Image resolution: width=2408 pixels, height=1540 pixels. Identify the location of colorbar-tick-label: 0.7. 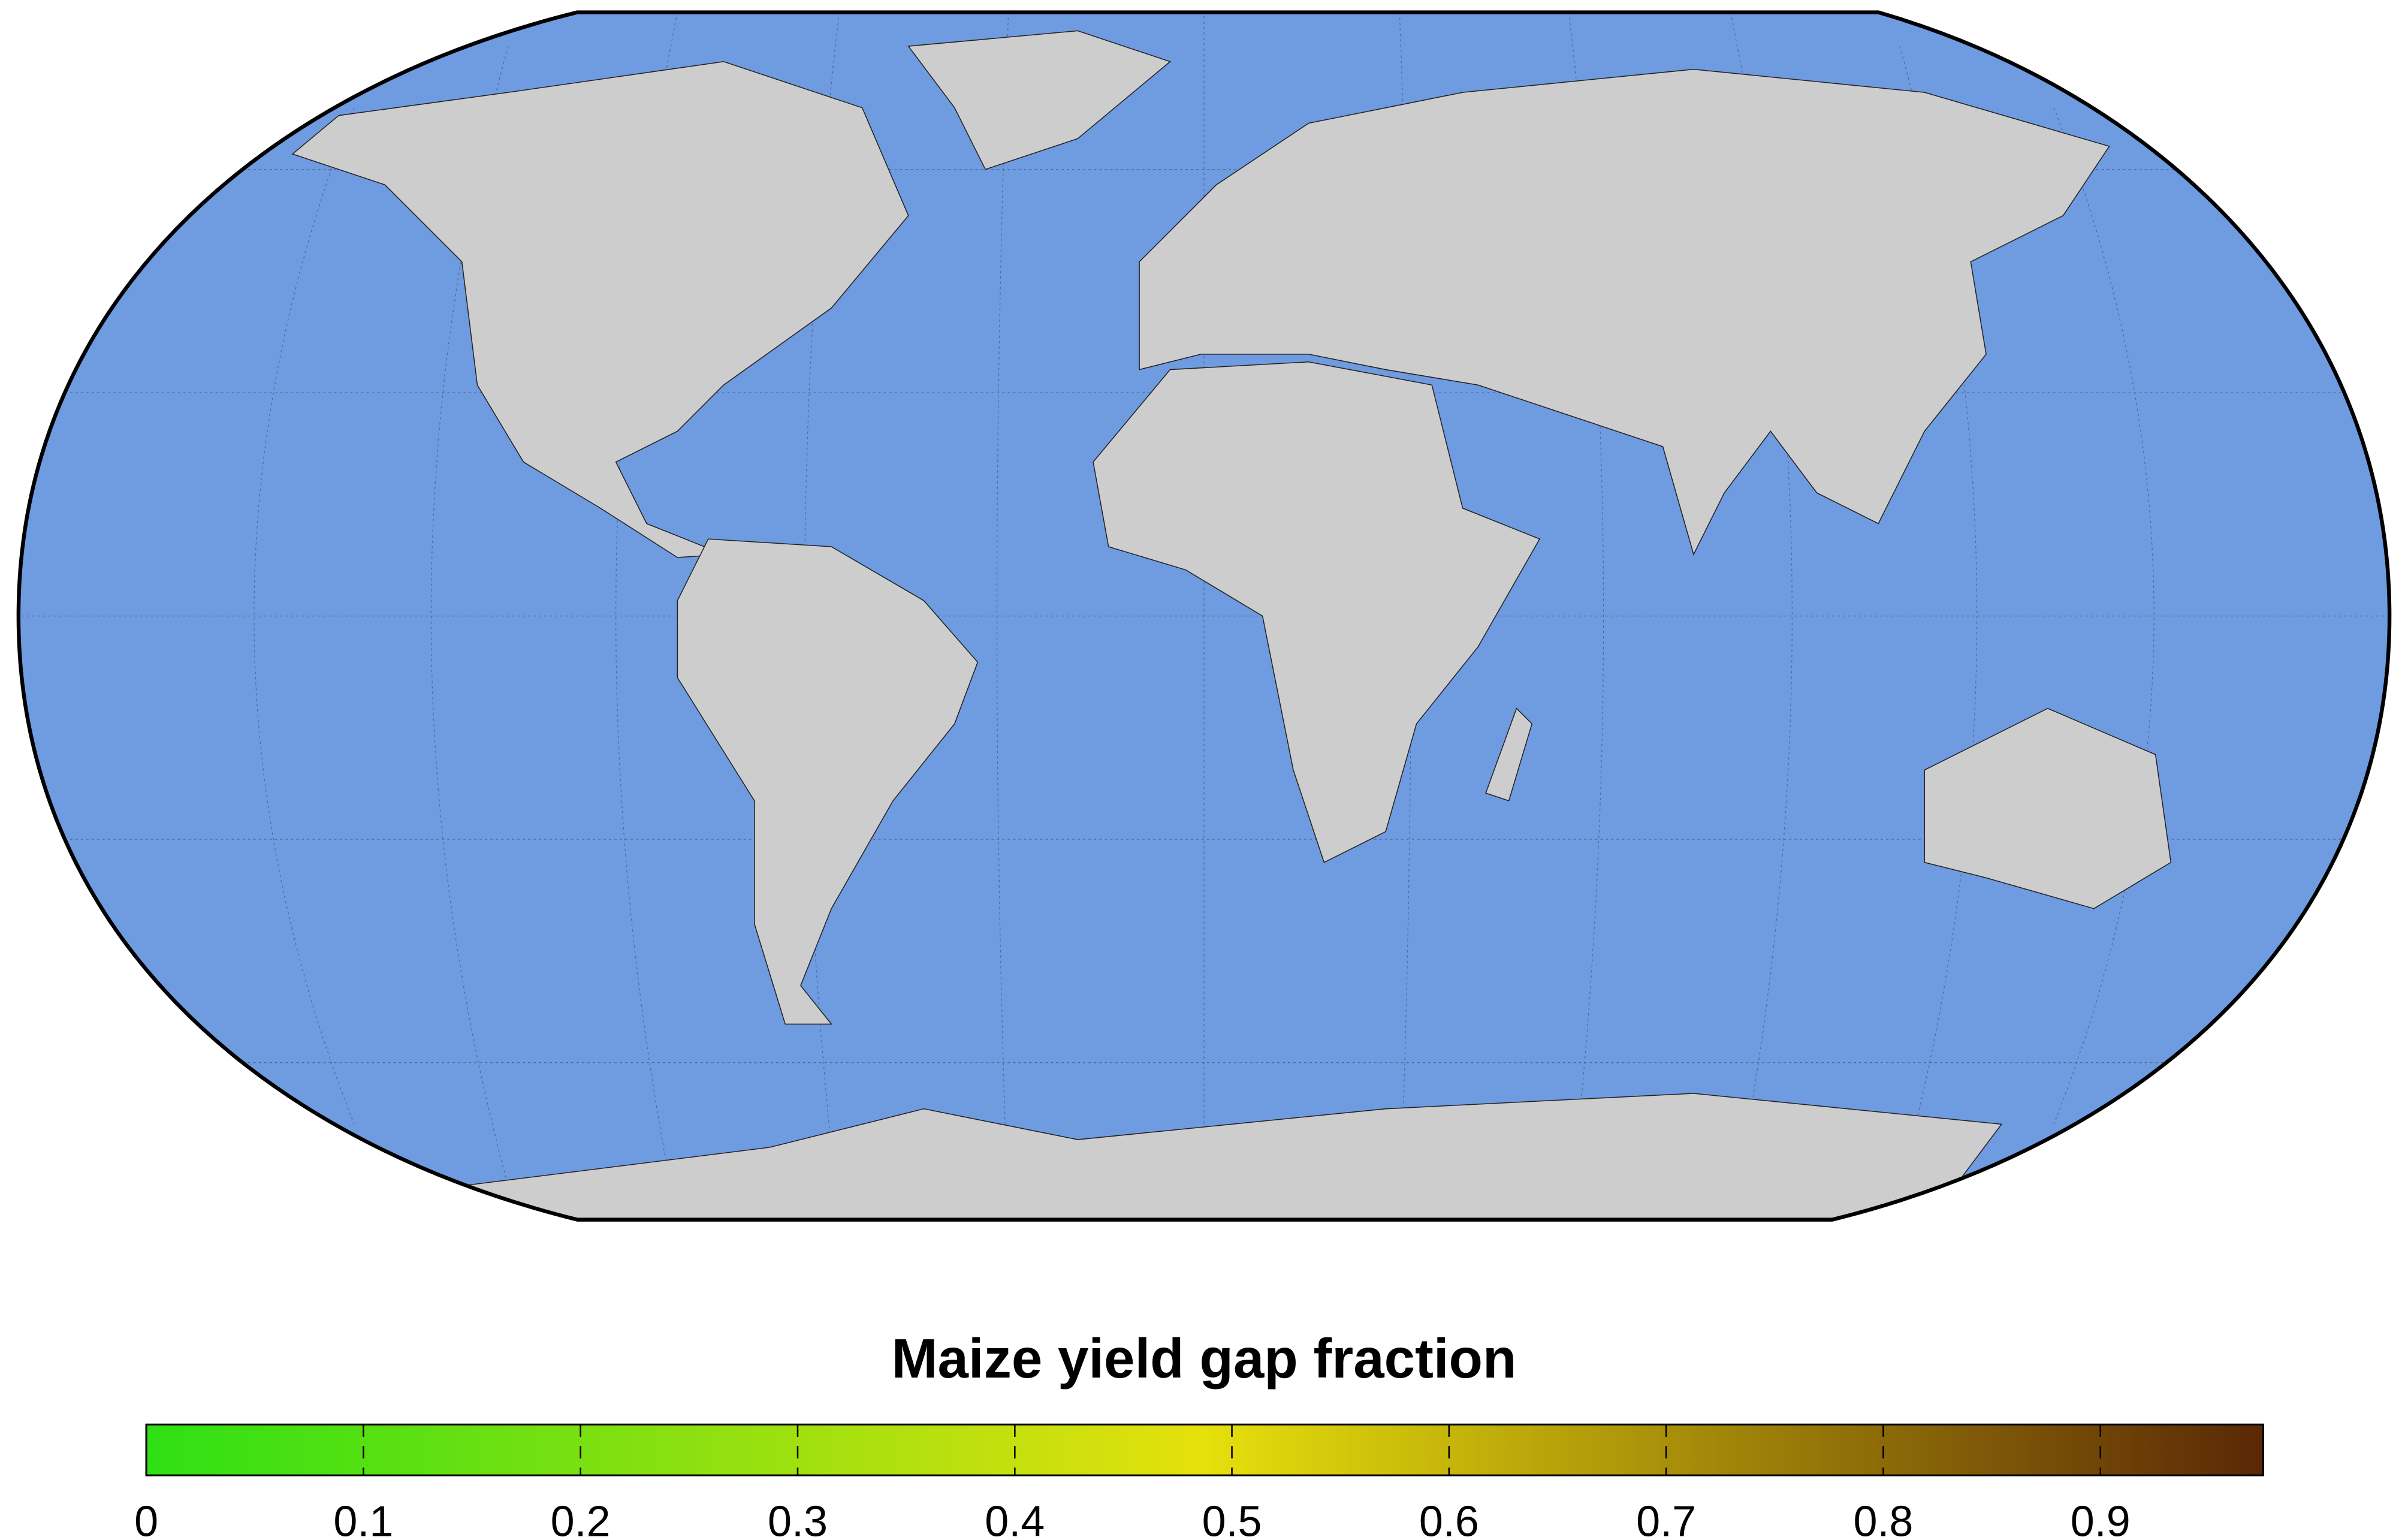
(1666, 1518).